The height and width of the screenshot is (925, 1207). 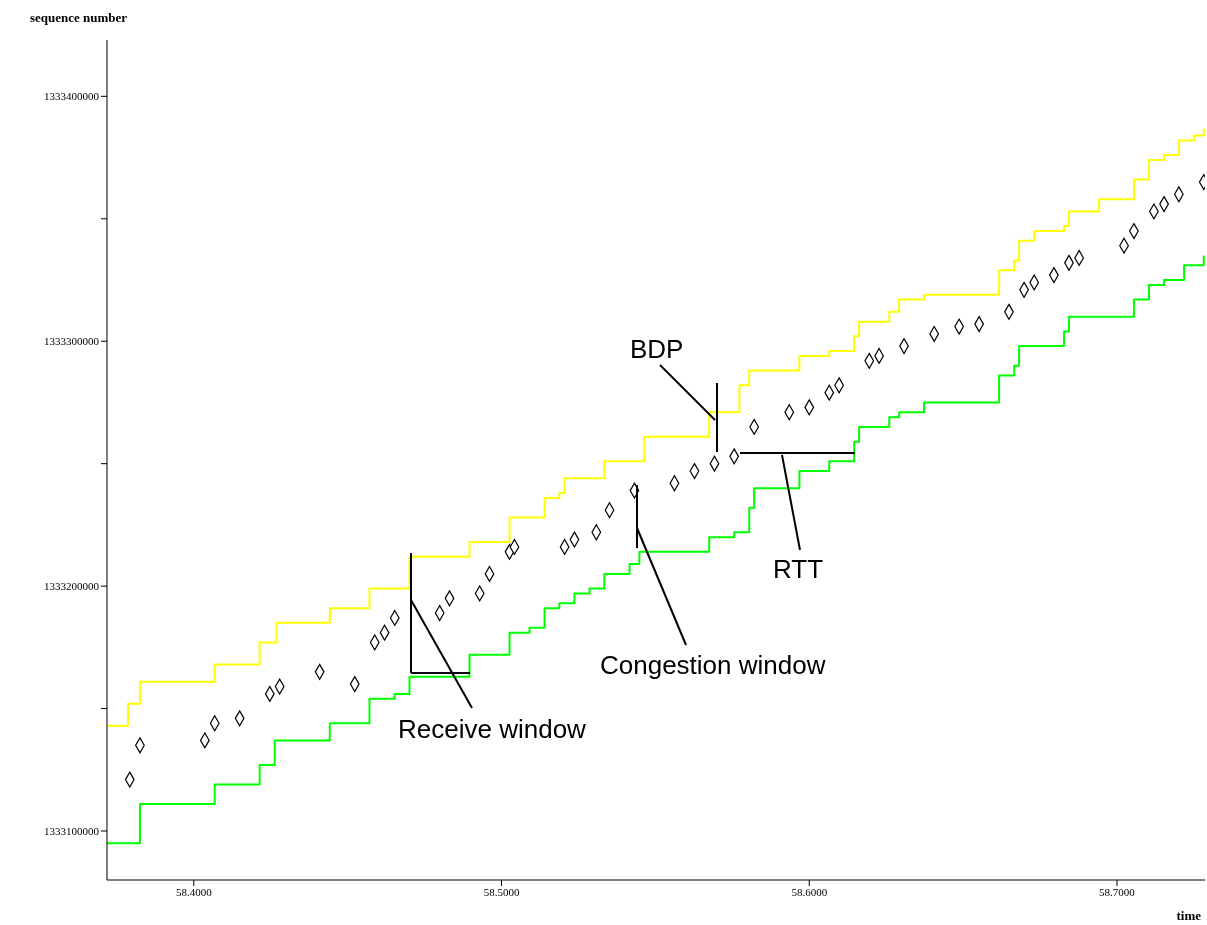 What do you see at coordinates (713, 665) in the screenshot?
I see `annotation: Congestion window` at bounding box center [713, 665].